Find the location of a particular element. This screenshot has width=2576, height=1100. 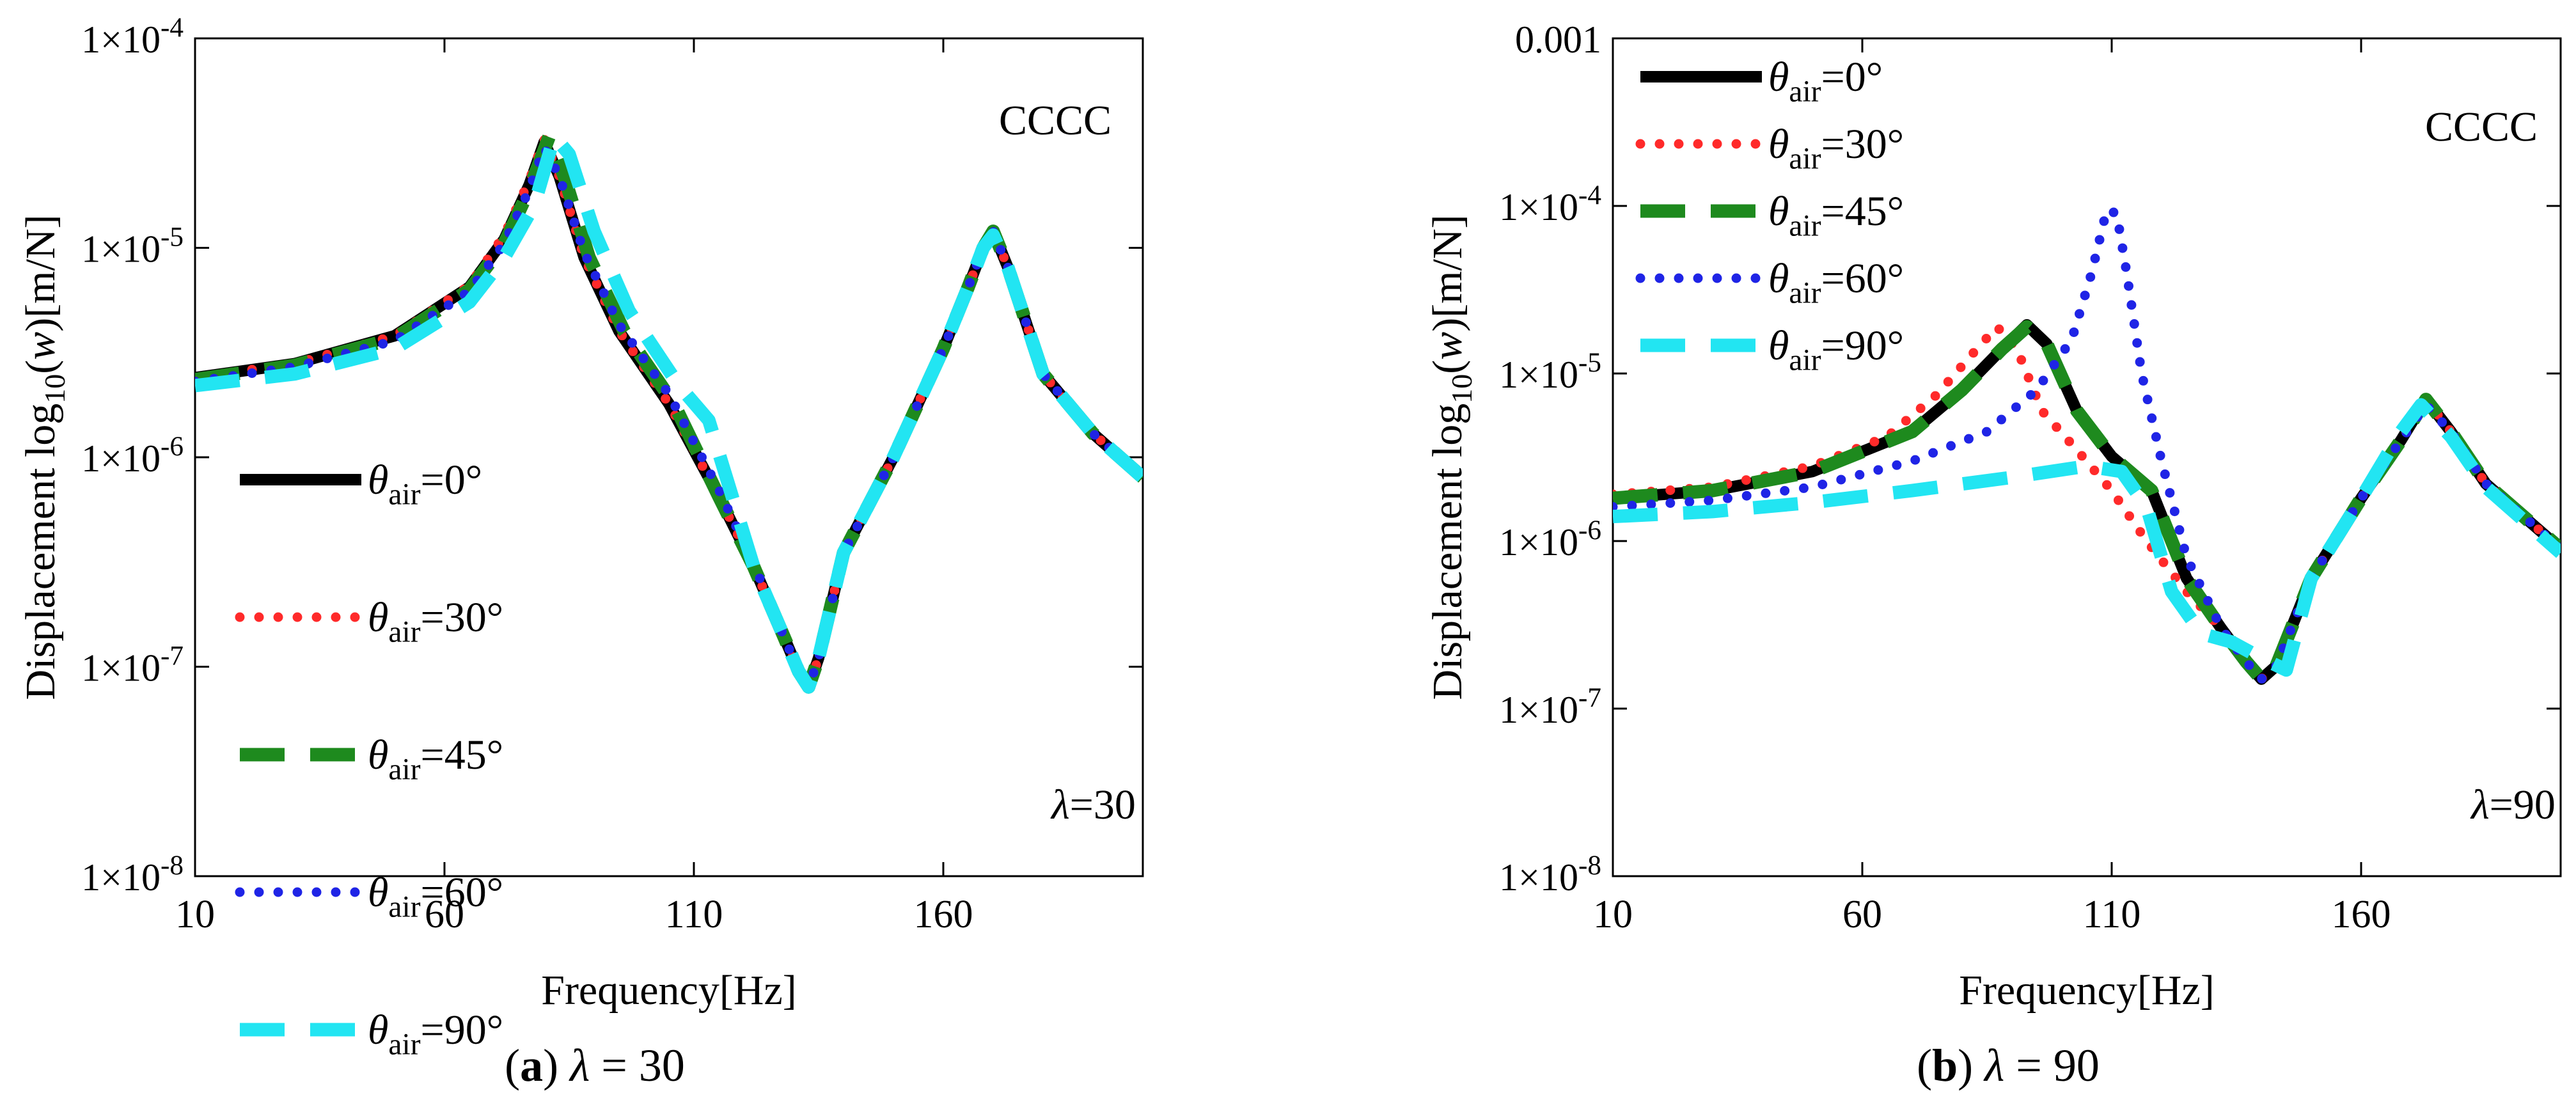

panel-caption: (b) λ = 90 is located at coordinates (2008, 1066).